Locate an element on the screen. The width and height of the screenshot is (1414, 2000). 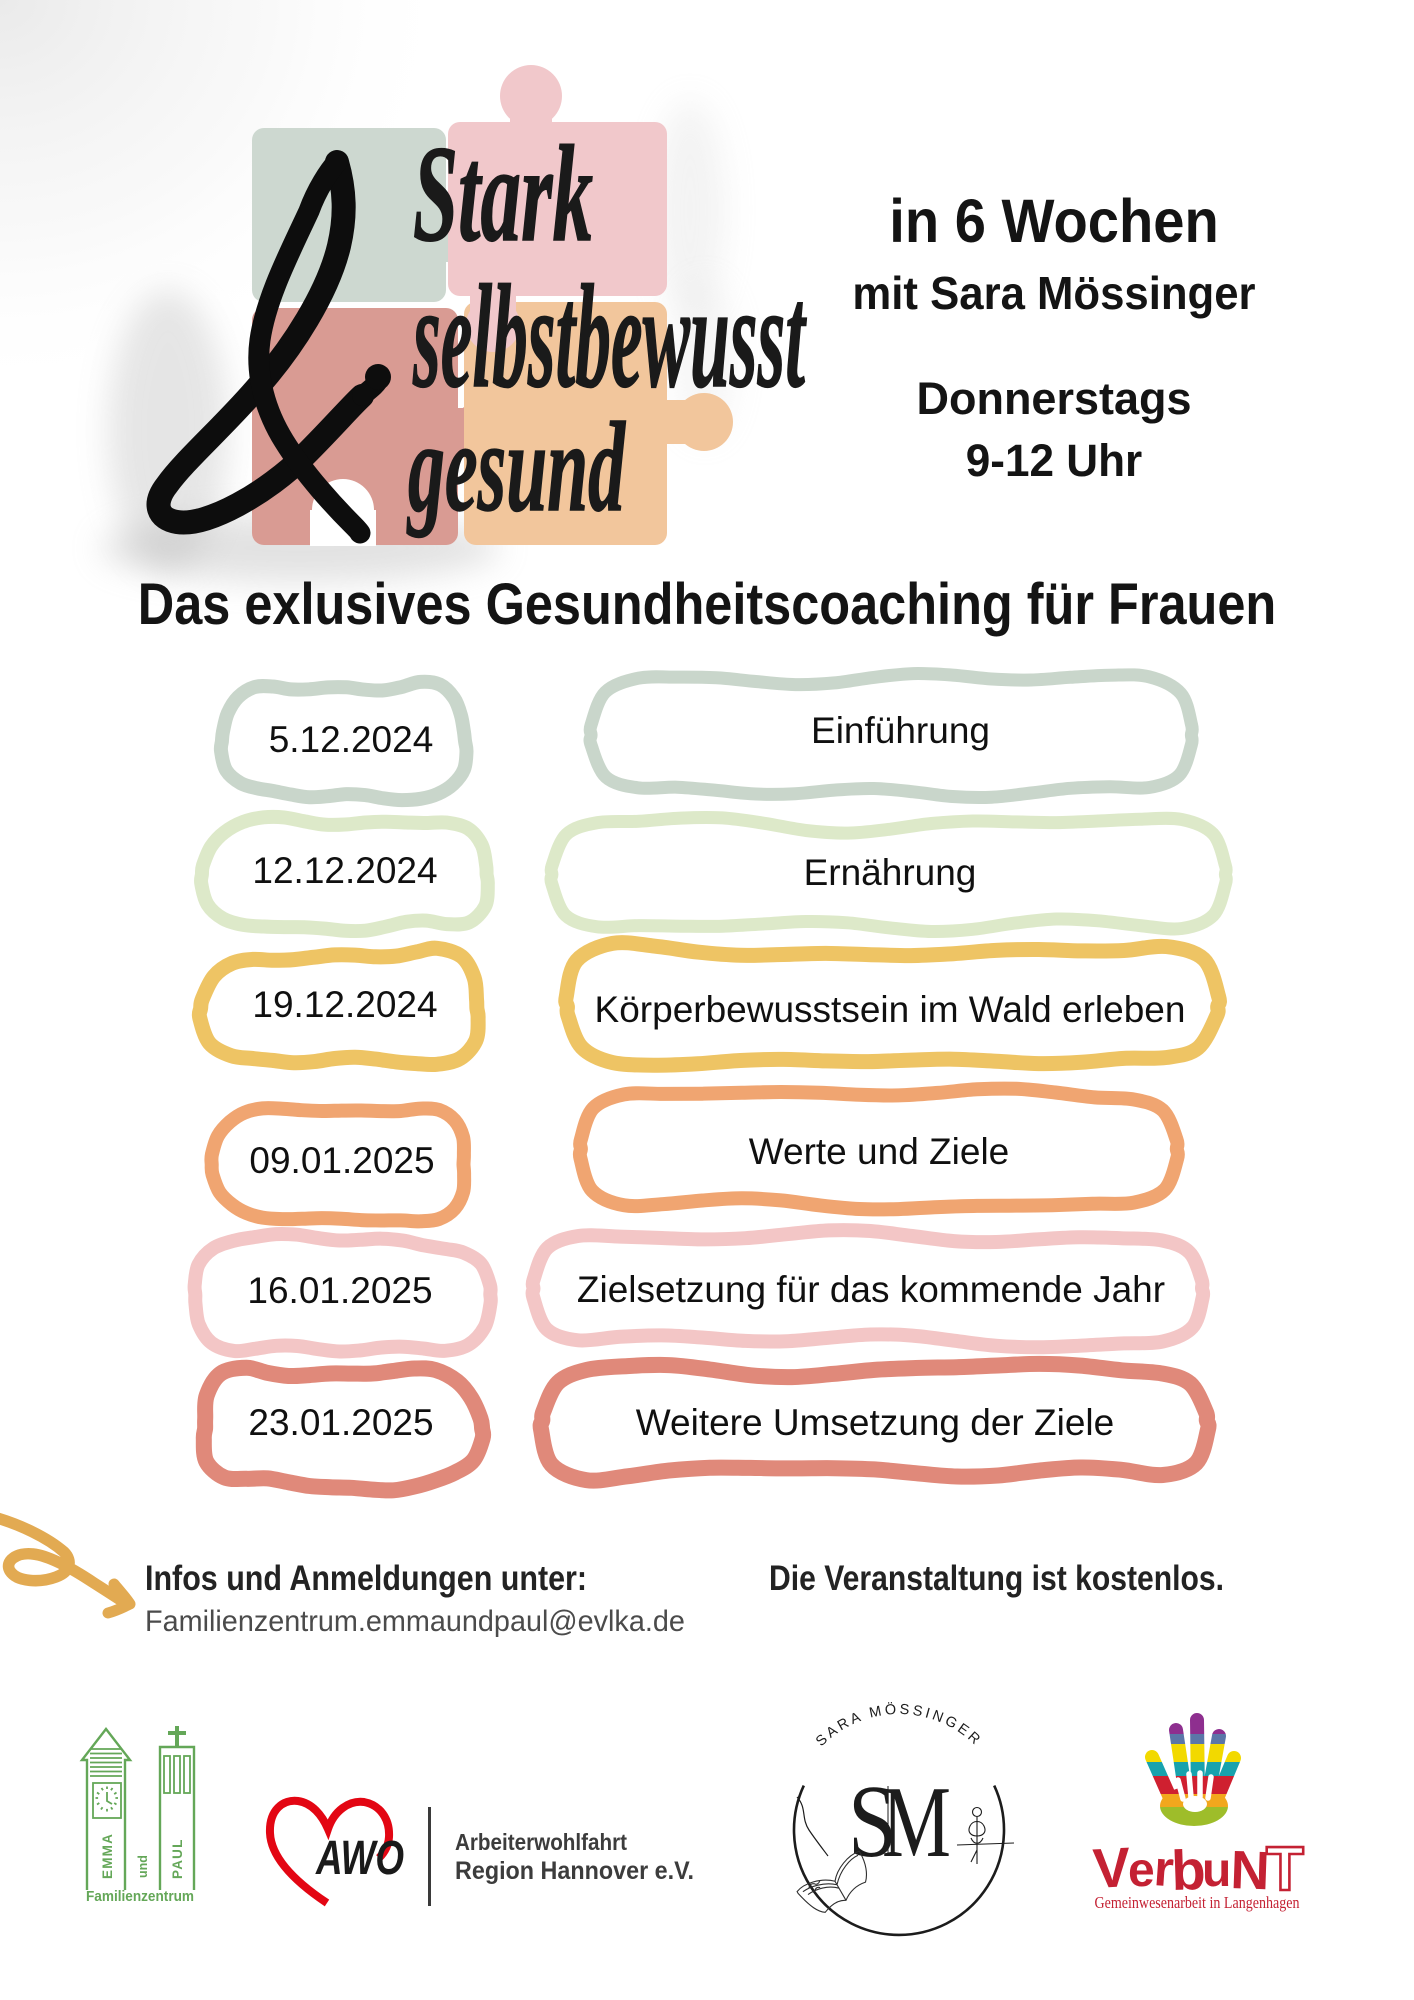
svg-text: N is located at coordinates (1250, 1870).